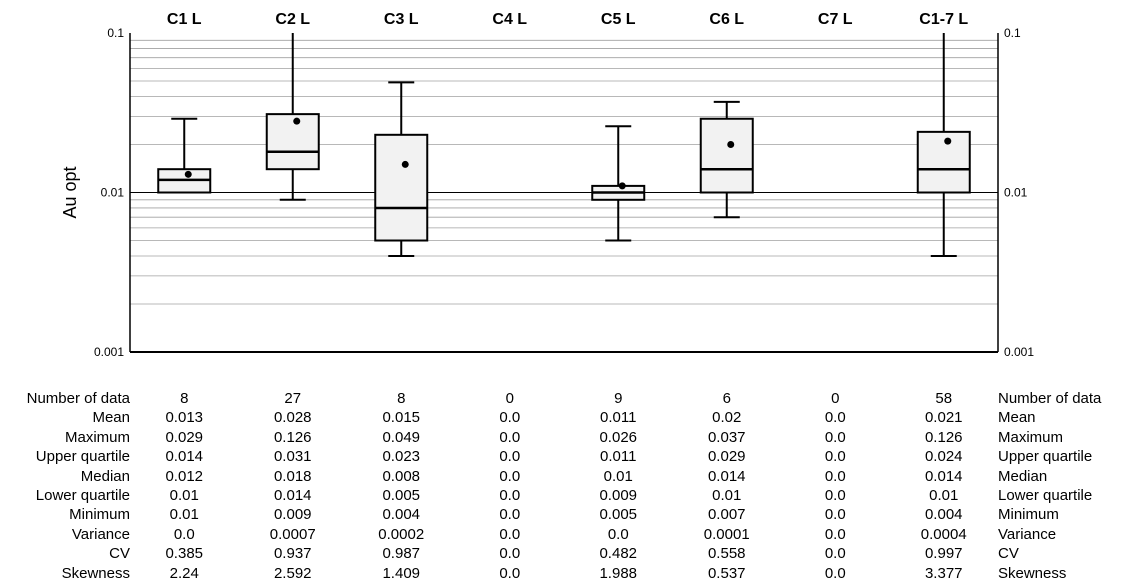 Image resolution: width=1124 pixels, height=583 pixels. What do you see at coordinates (726, 573) in the screenshot?
I see `stat-value: 0.537` at bounding box center [726, 573].